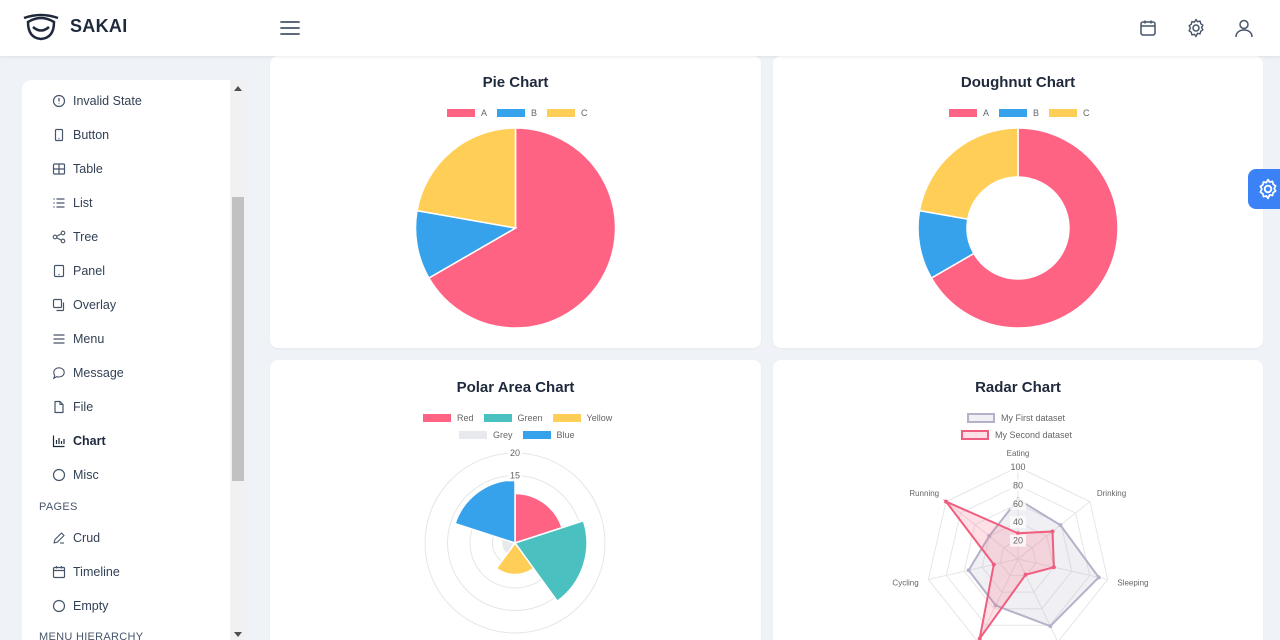 This screenshot has width=1280, height=640. I want to click on doughnut-slice-c, so click(968, 174).